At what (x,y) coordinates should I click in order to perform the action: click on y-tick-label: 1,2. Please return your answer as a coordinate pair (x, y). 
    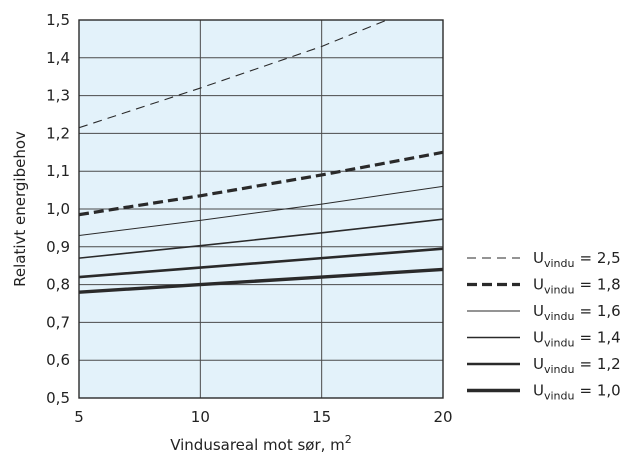
    Looking at the image, I should click on (58, 133).